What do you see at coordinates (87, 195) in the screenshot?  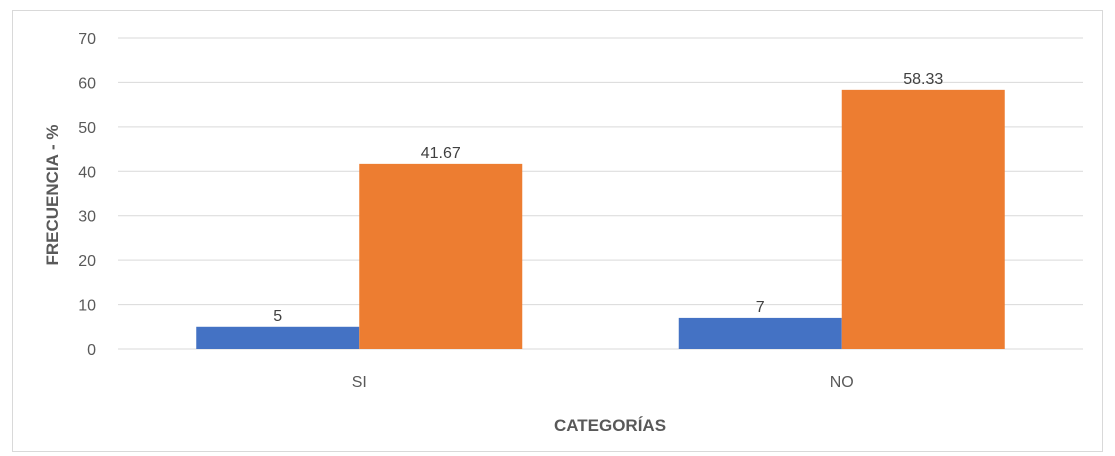 I see `y-axis-ticks: 0 10 20 30 40 50 60 70` at bounding box center [87, 195].